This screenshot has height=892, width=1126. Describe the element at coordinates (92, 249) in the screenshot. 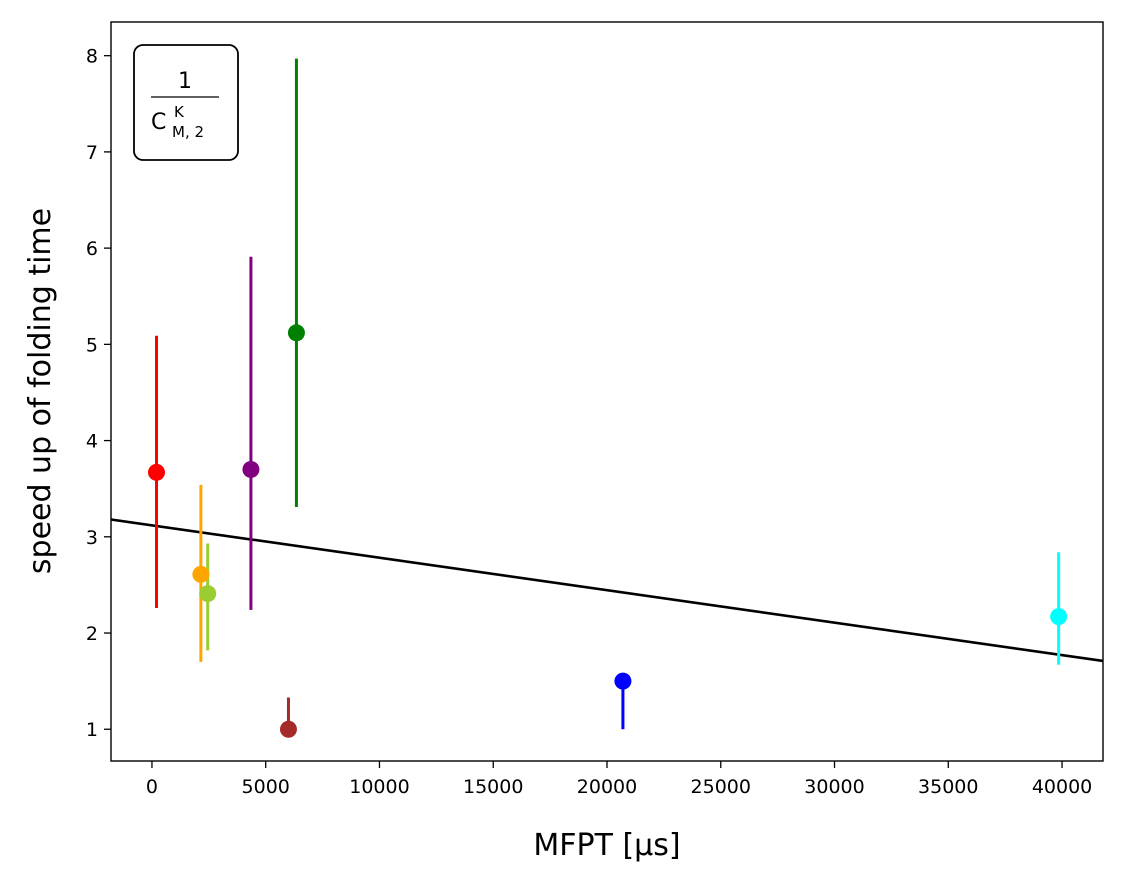

I see `y-tick-label-5: 6` at that location.